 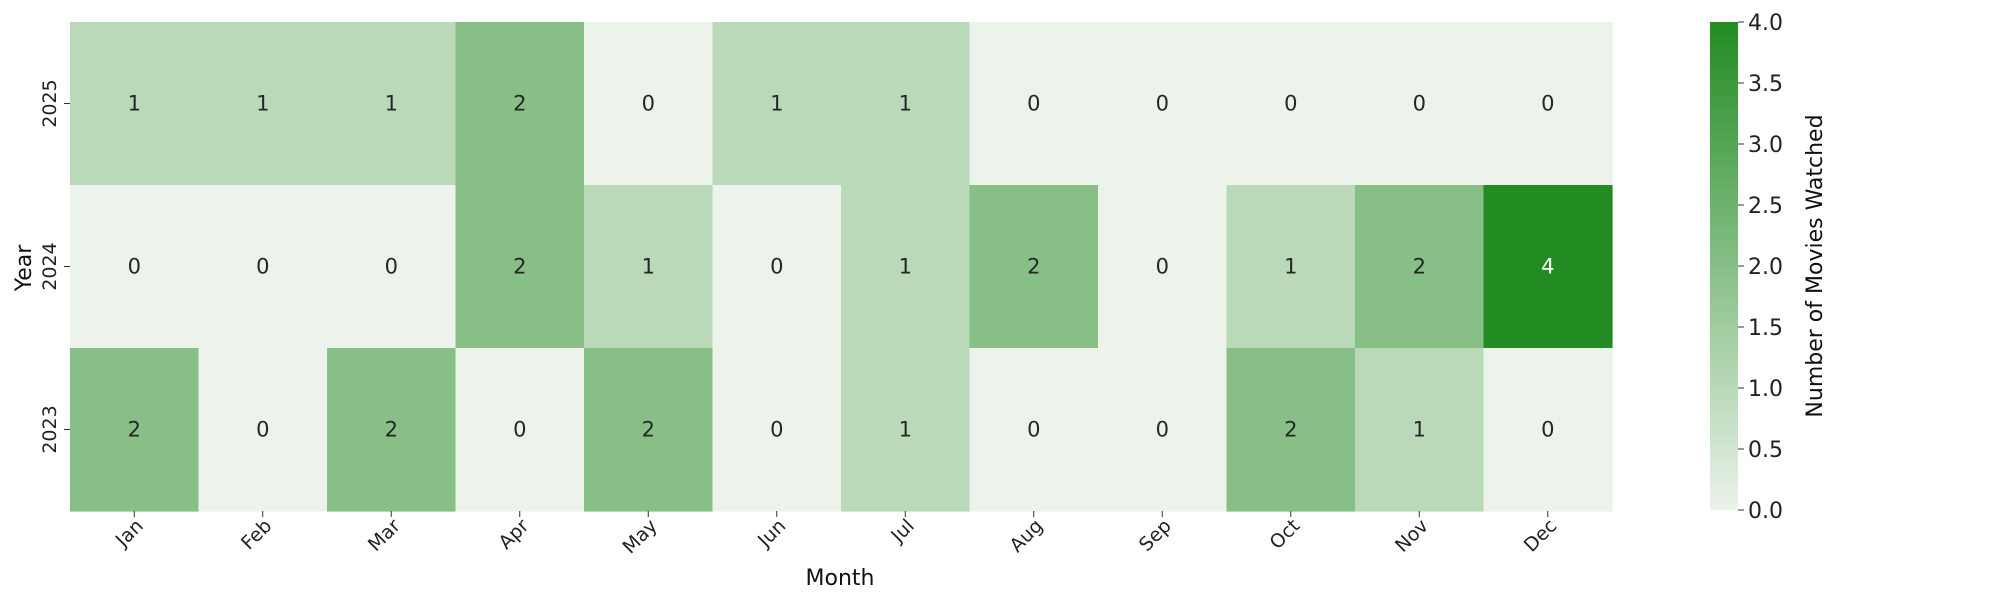 I want to click on heatmap-cell-2023-Jan, so click(x=135, y=430).